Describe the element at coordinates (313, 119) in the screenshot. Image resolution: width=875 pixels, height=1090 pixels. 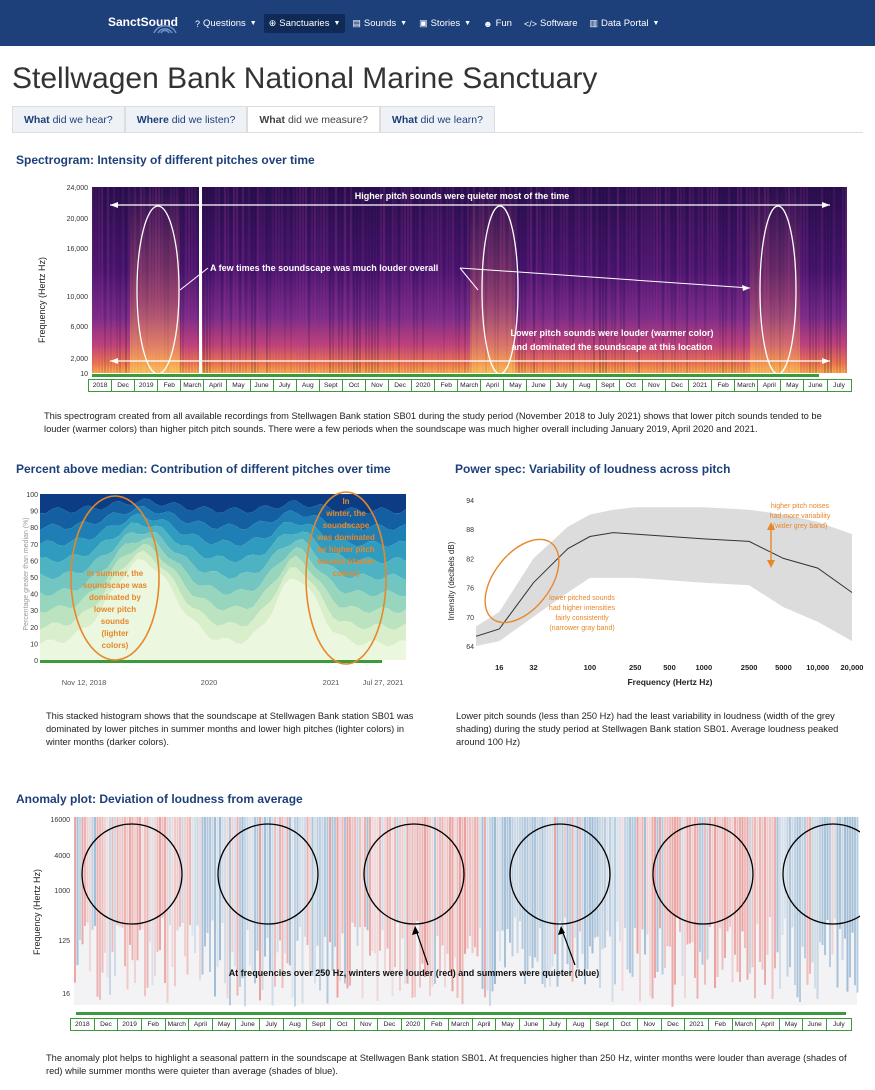
I see `tab-3: What did we measure?` at that location.